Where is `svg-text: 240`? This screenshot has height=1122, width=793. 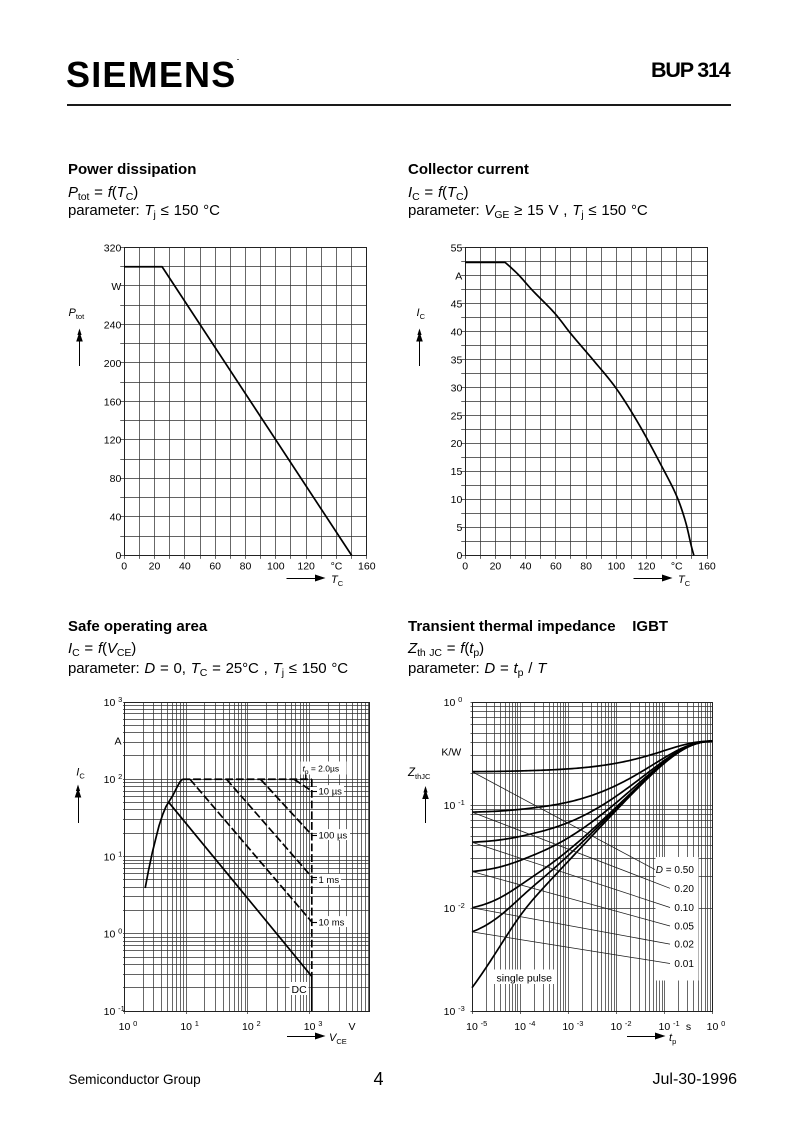
svg-text: 240 is located at coordinates (113, 325).